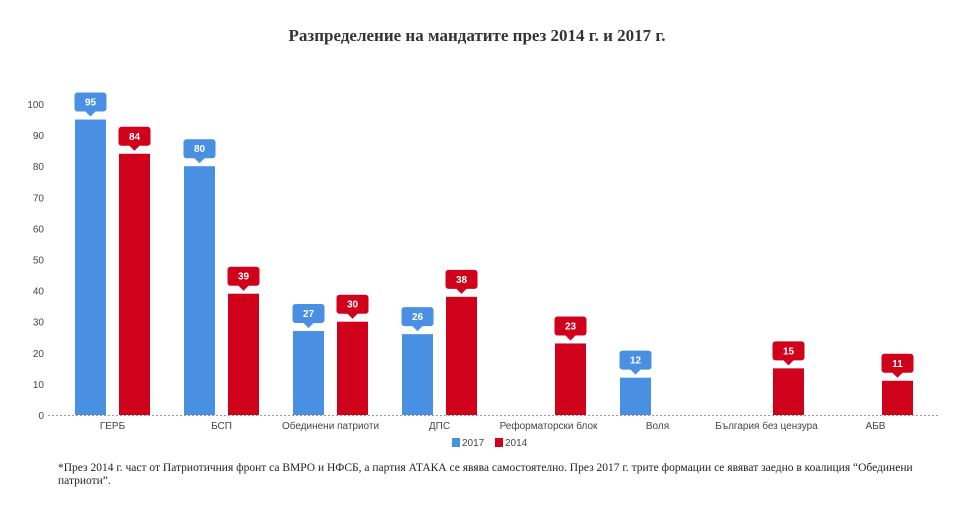 The width and height of the screenshot is (954, 505). What do you see at coordinates (516, 443) in the screenshot?
I see `legend-label: 2014` at bounding box center [516, 443].